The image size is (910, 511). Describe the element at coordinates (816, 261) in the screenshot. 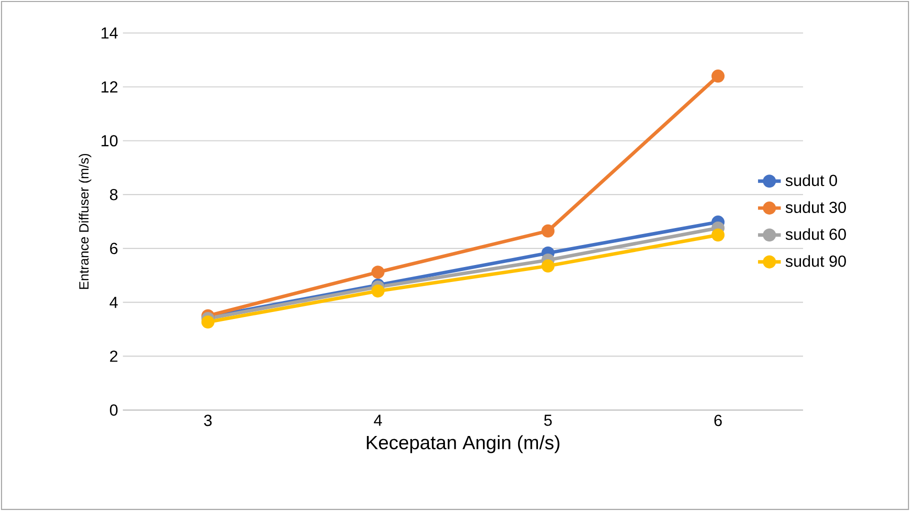

I see `legend-label: sudut 90` at that location.